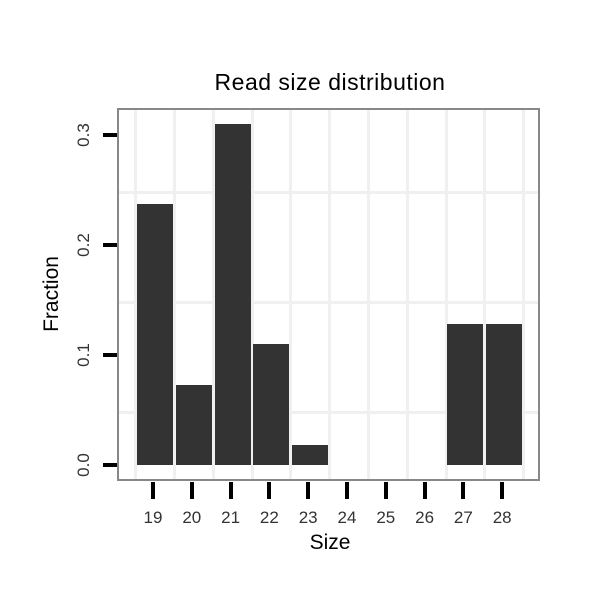  I want to click on x-tick-label: 20, so click(192, 517).